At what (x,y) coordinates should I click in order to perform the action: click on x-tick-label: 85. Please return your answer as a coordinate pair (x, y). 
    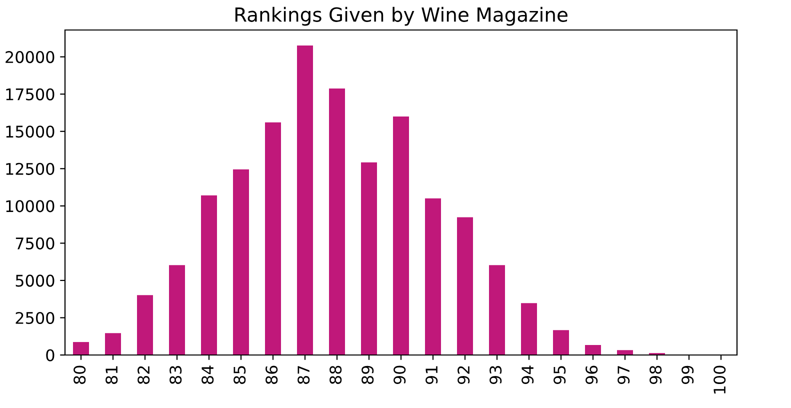
    Looking at the image, I should click on (240, 375).